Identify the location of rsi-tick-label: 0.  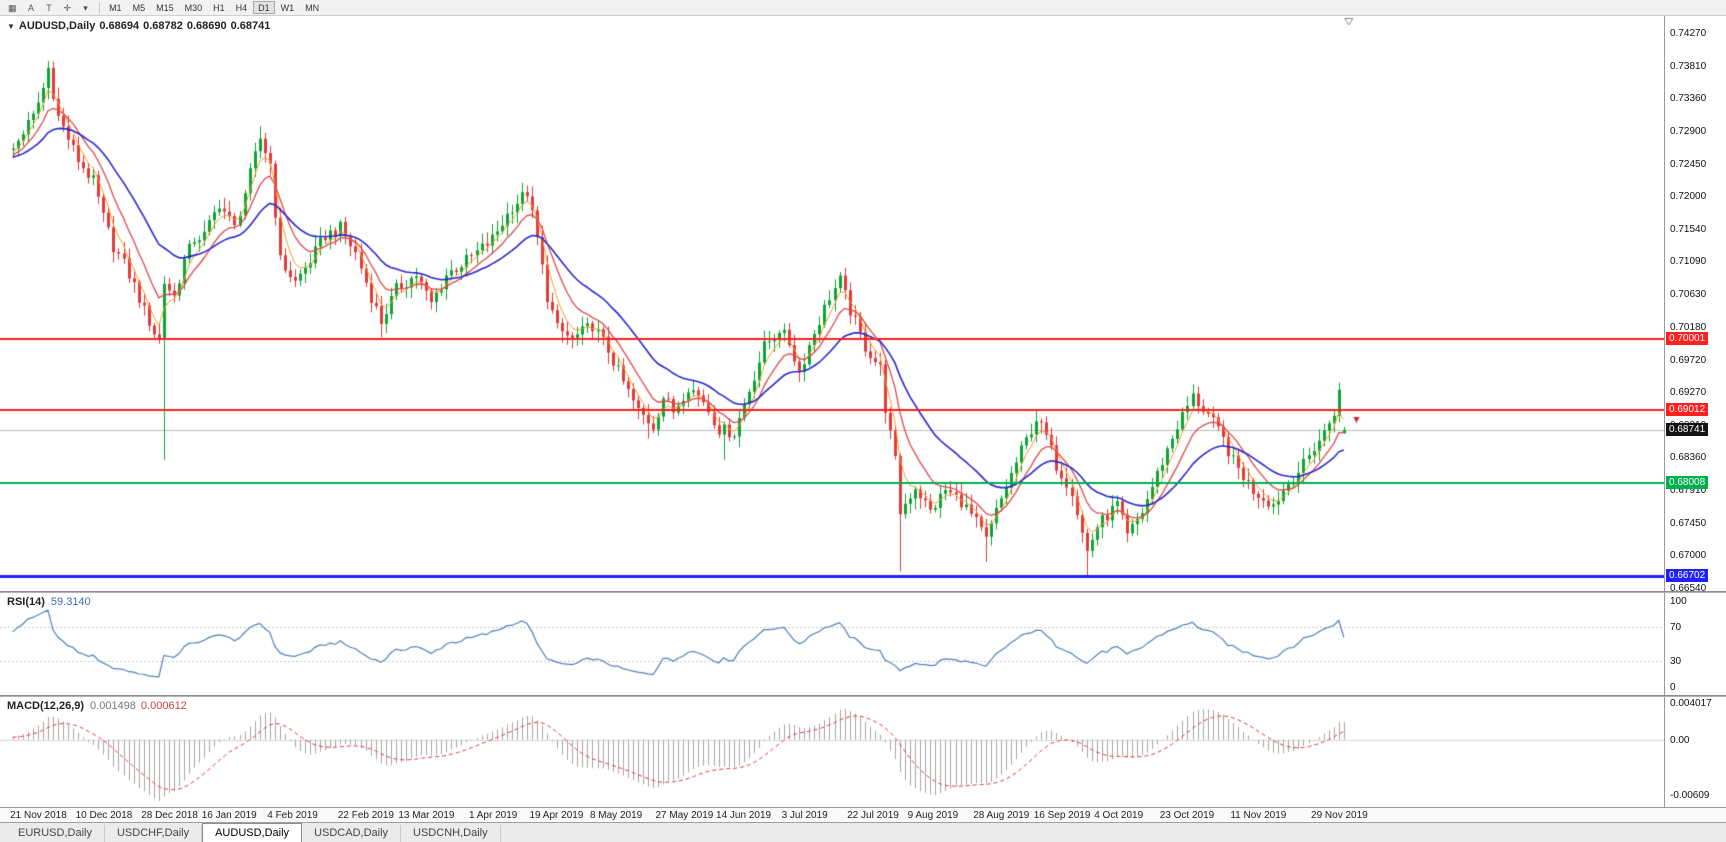
(1673, 687).